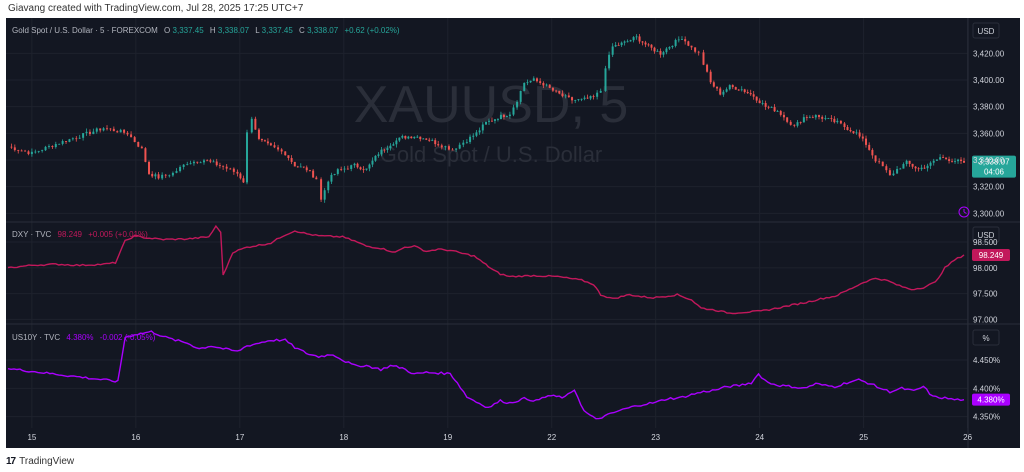 Image resolution: width=1024 pixels, height=472 pixels. Describe the element at coordinates (989, 133) in the screenshot. I see `y-tick-label: 3,360.00` at that location.